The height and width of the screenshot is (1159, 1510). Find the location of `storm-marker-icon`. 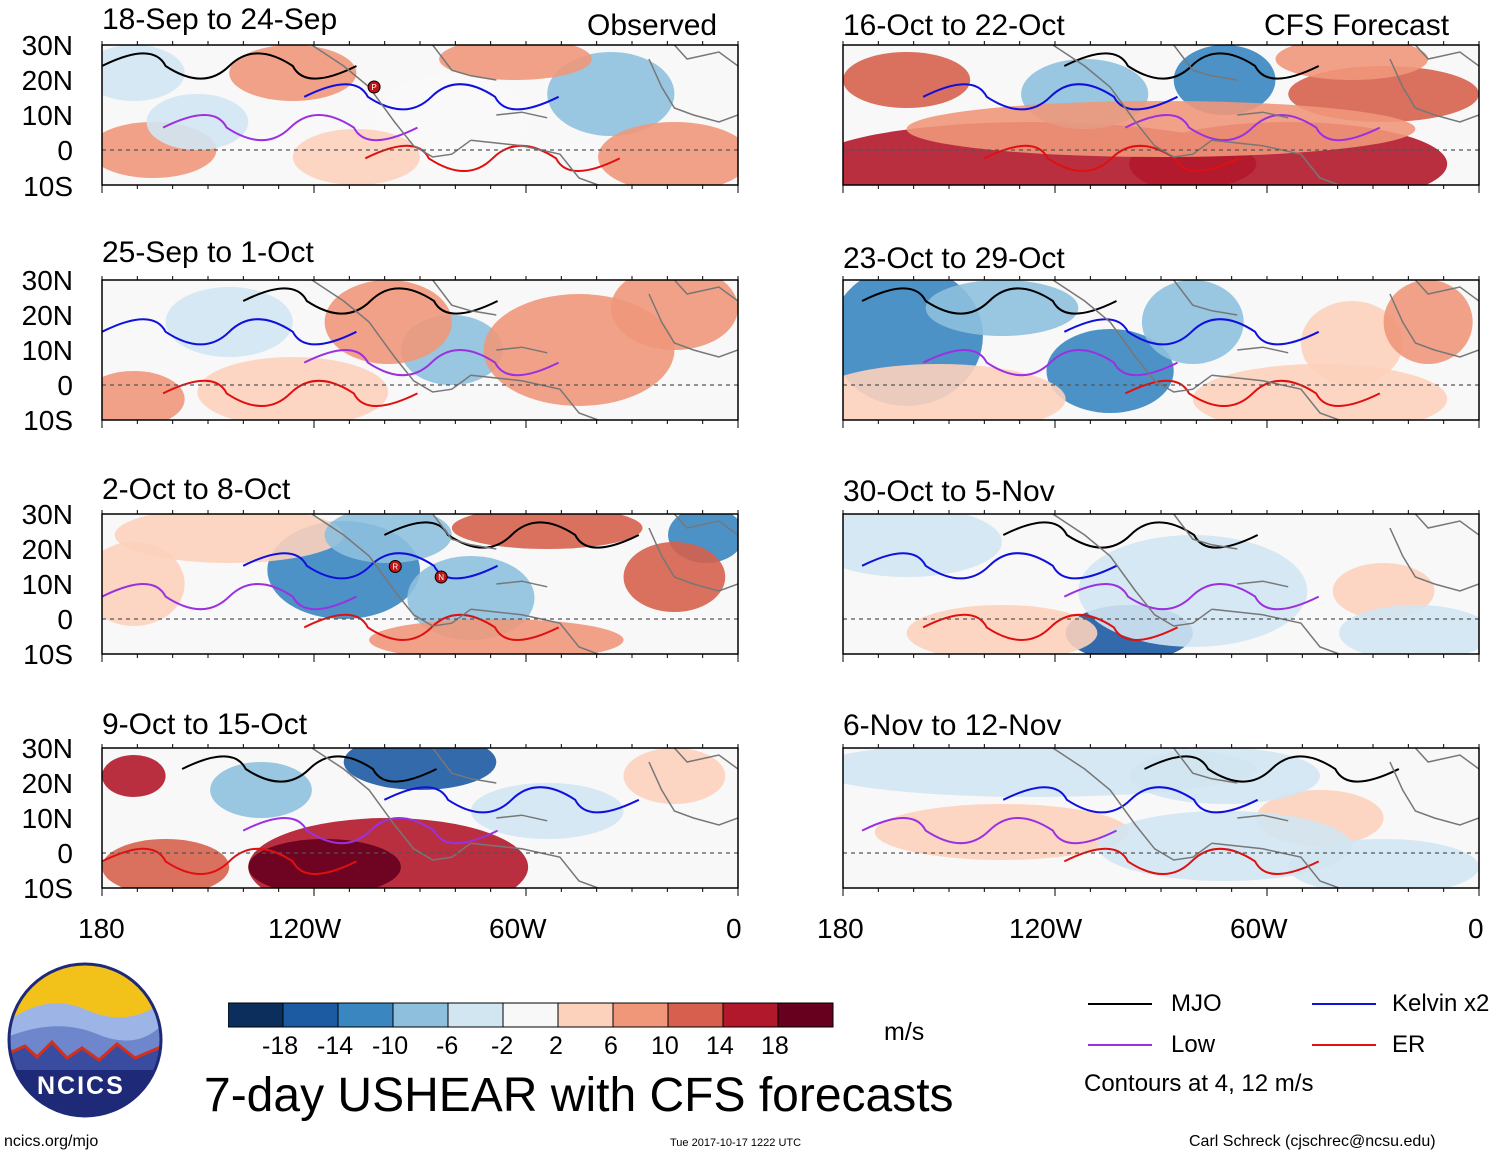

storm-marker-icon is located at coordinates (395, 566).